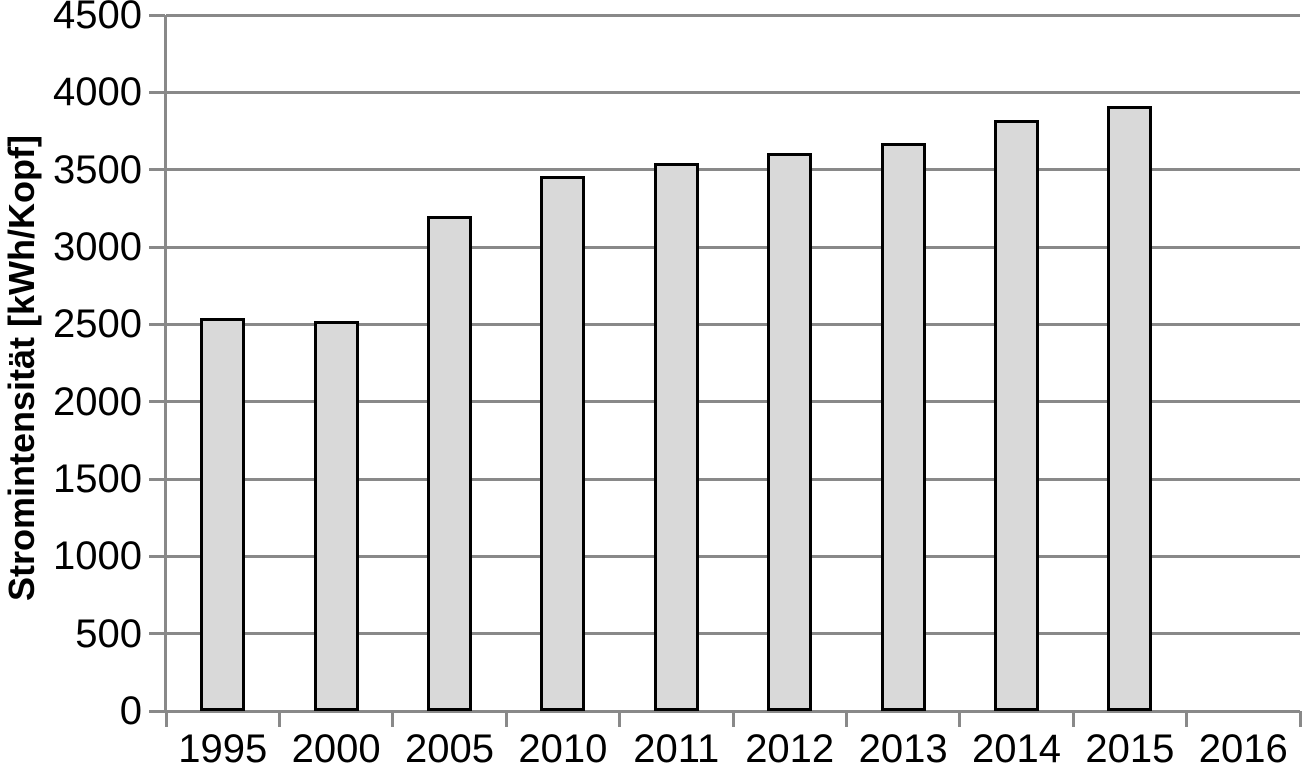 Image resolution: width=1305 pixels, height=768 pixels. What do you see at coordinates (1130, 408) in the screenshot?
I see `bar-2015` at bounding box center [1130, 408].